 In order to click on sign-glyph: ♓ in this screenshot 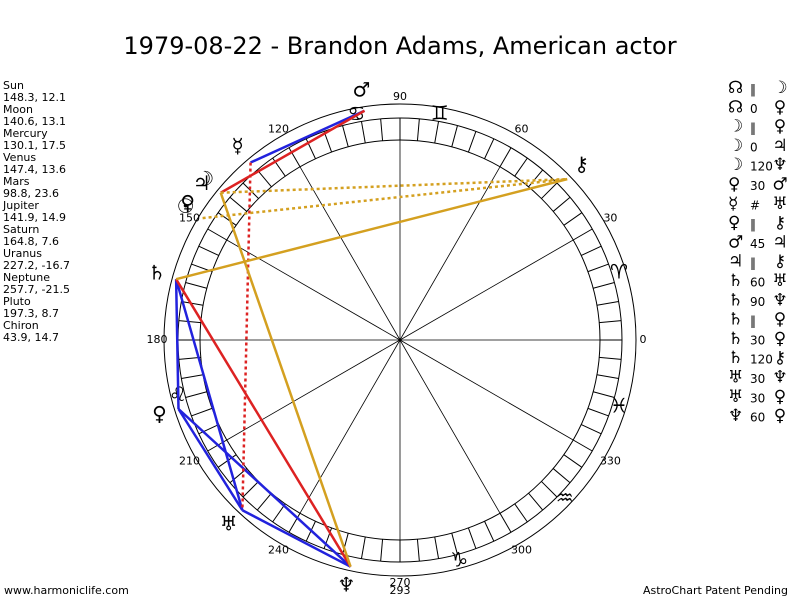, I will do `click(619, 405)`.